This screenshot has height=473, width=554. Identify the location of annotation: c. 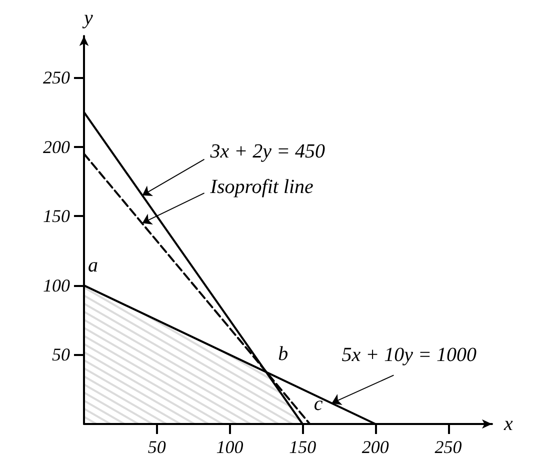
(318, 404).